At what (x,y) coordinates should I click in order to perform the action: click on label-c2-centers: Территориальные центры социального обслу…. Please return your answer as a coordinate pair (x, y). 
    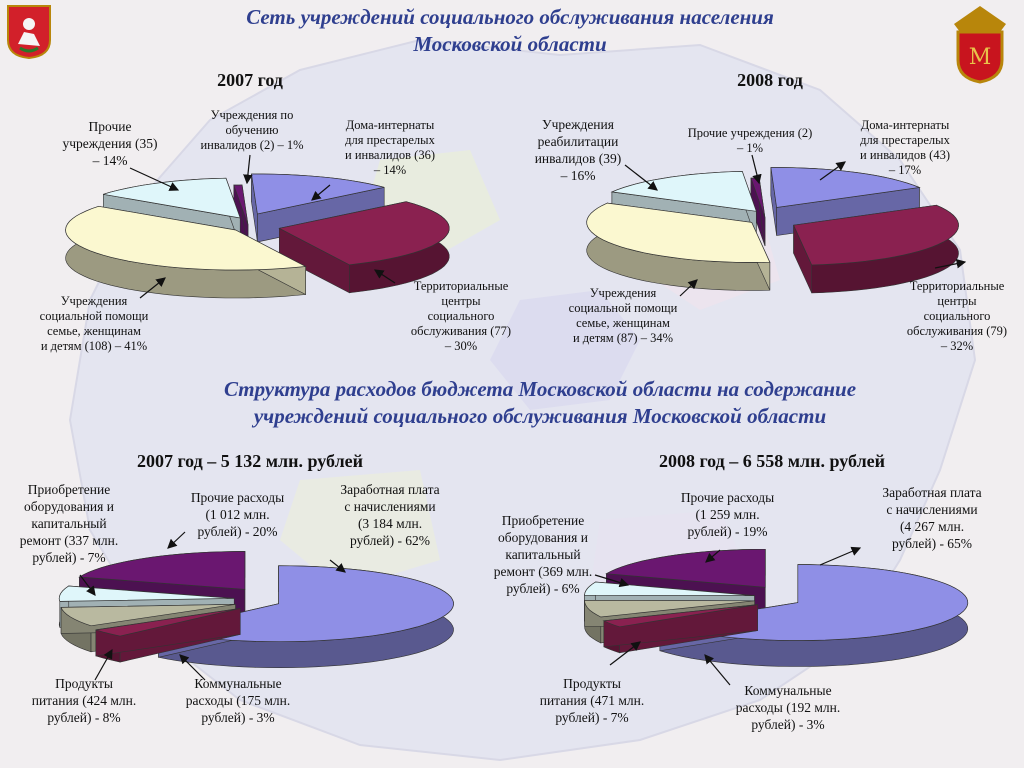
    Looking at the image, I should click on (957, 316).